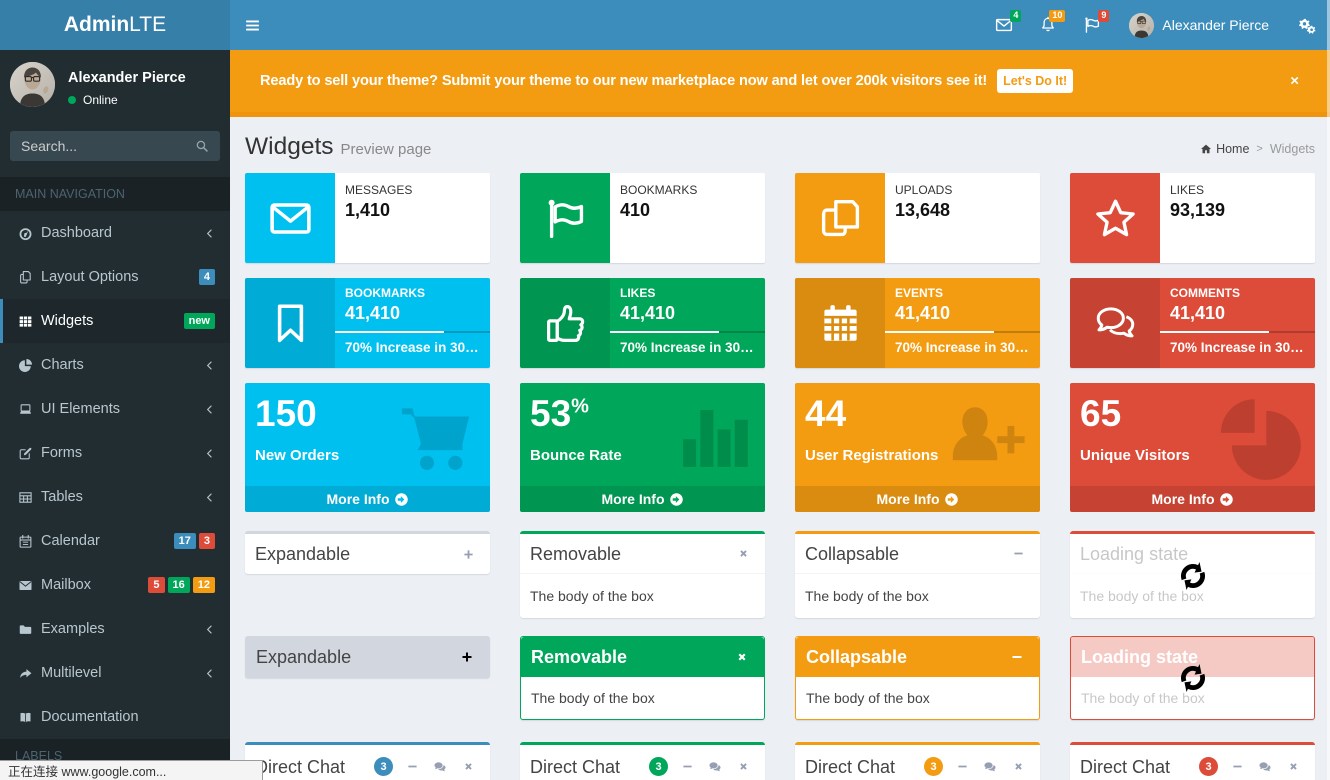 Image resolution: width=1330 pixels, height=780 pixels. Describe the element at coordinates (687, 347) in the screenshot. I see `progress-description: 70% Increase in 30 Days` at that location.